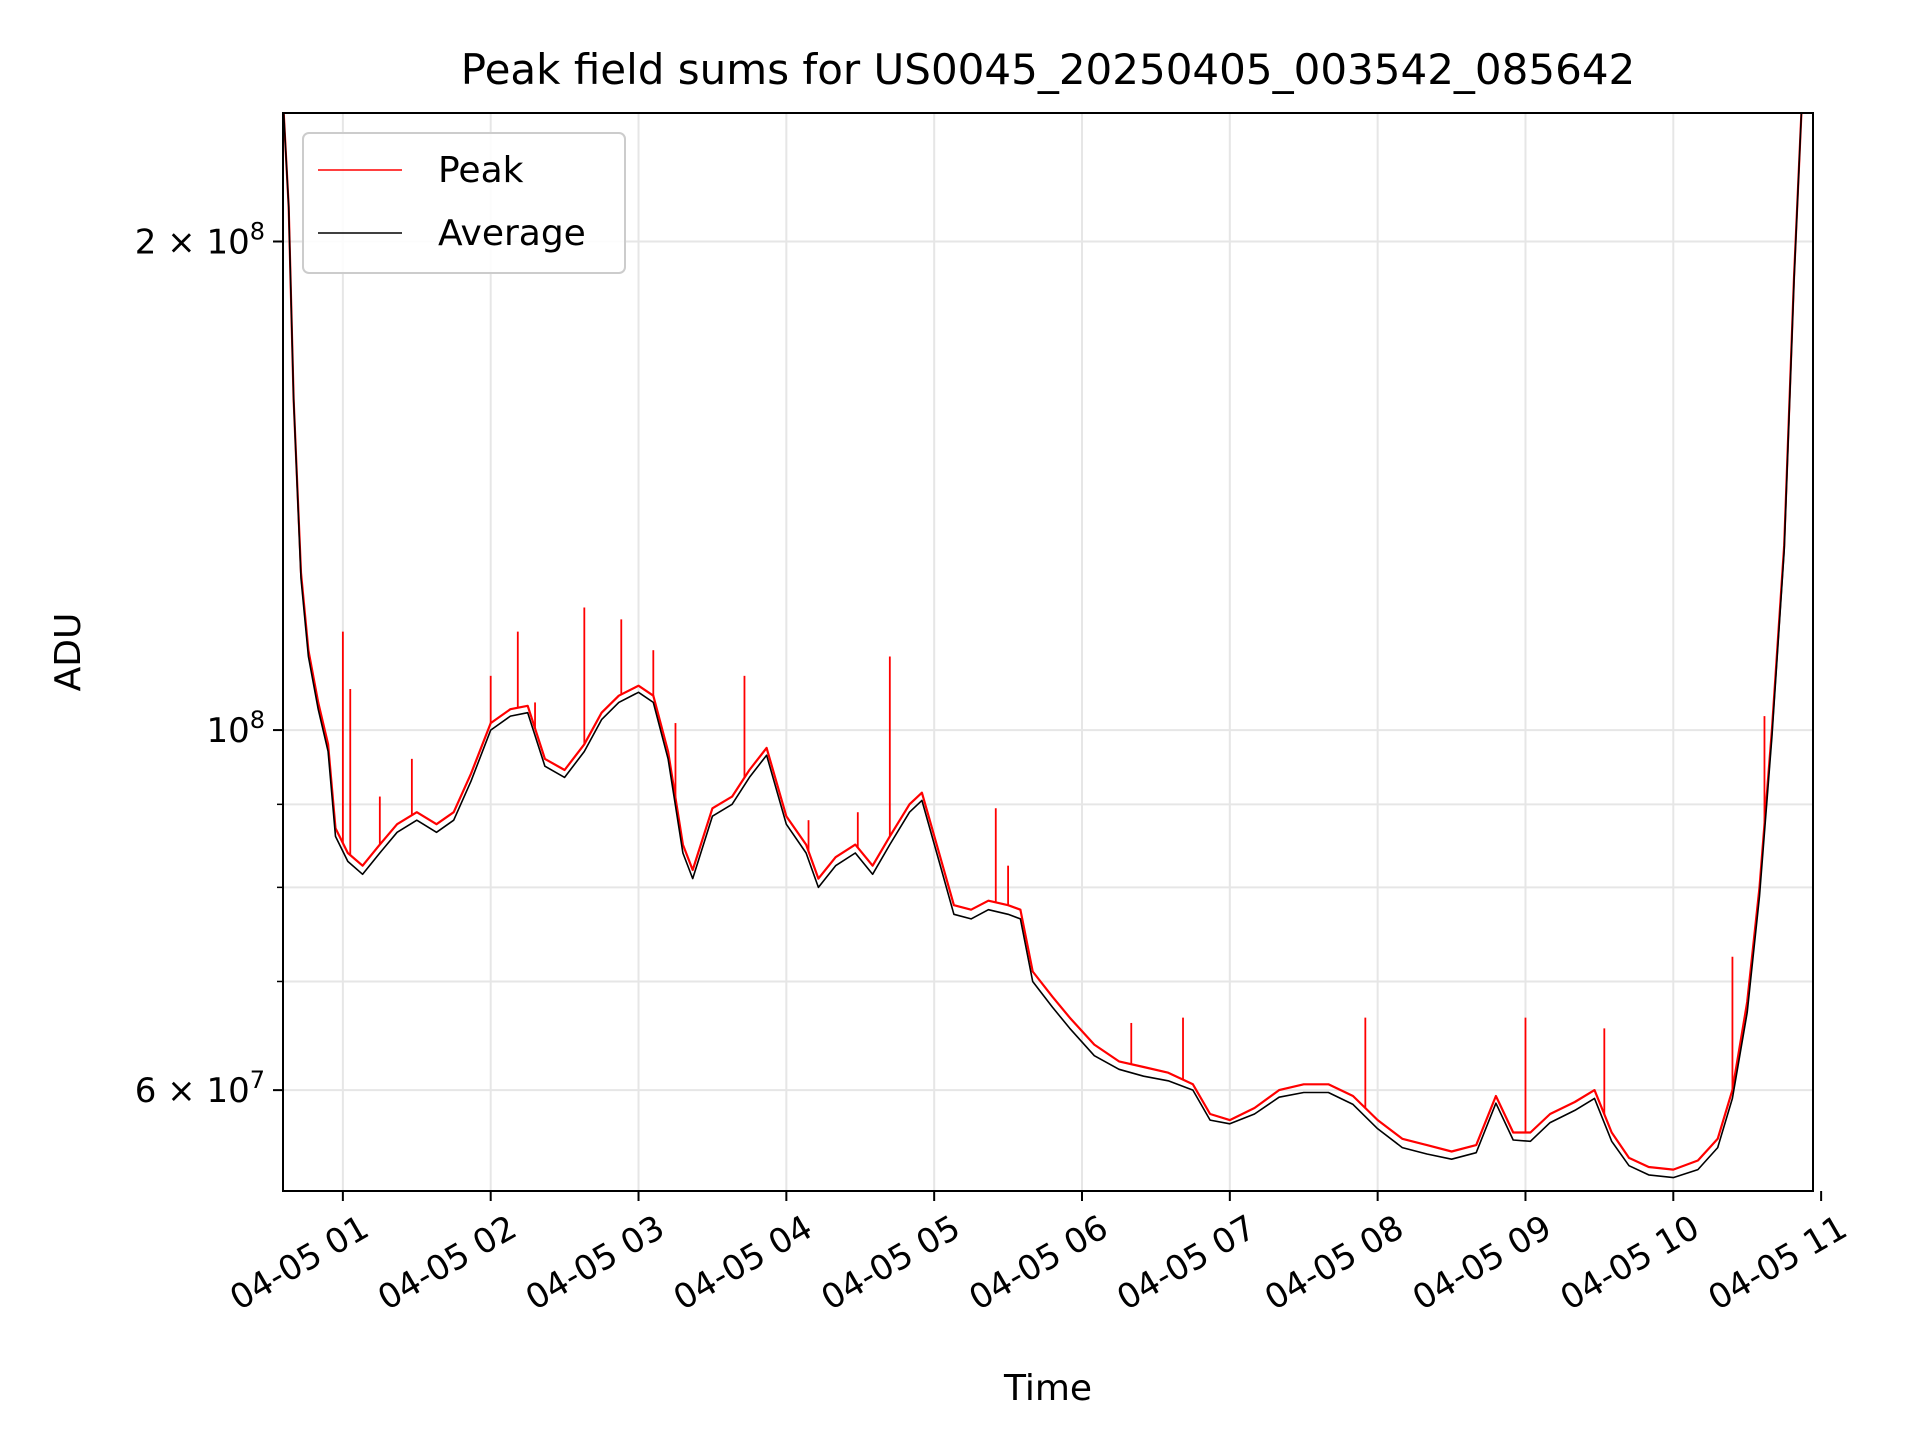  Describe the element at coordinates (200, 1088) in the screenshot. I see `y-tick-label: 6 × 107` at that location.